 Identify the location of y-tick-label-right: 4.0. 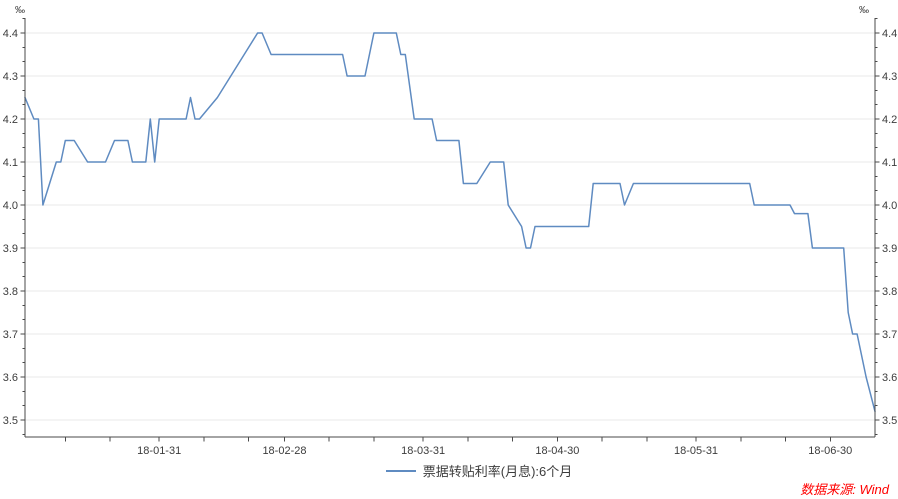
(889, 206).